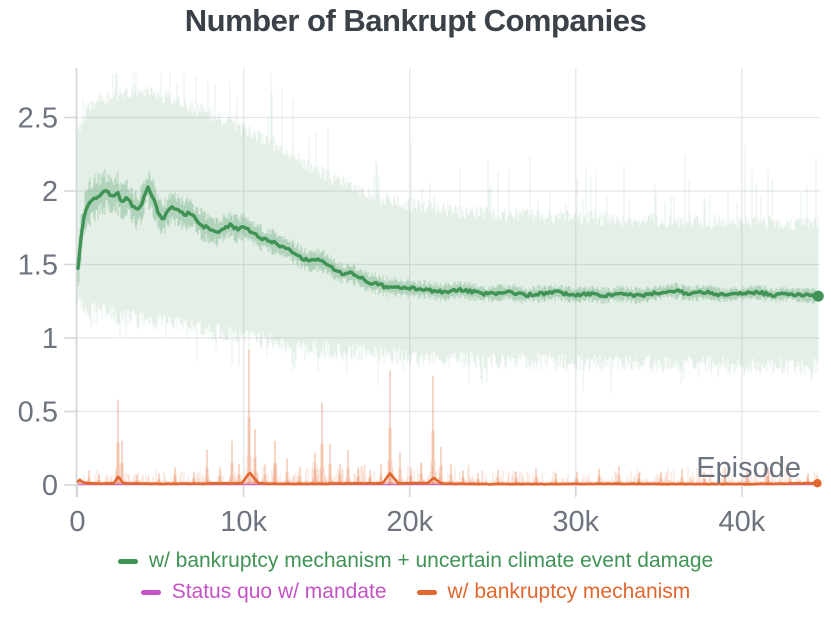  Describe the element at coordinates (448, 478) in the screenshot. I see `orange-mean-line` at that location.